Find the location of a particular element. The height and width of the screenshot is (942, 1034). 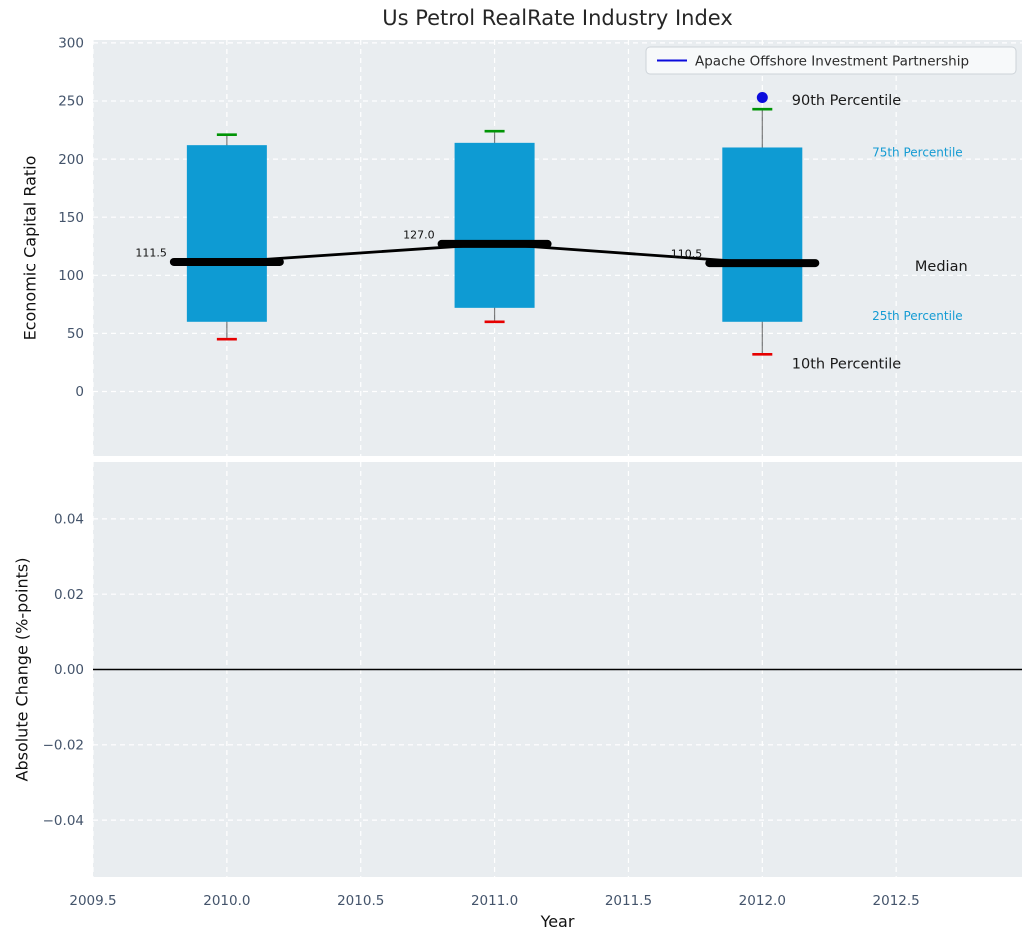

legend-box is located at coordinates (831, 60).